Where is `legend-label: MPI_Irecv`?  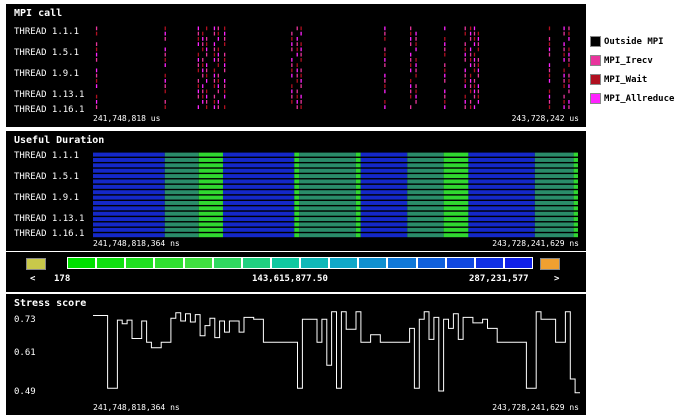
legend-label: MPI_Irecv is located at coordinates (628, 60).